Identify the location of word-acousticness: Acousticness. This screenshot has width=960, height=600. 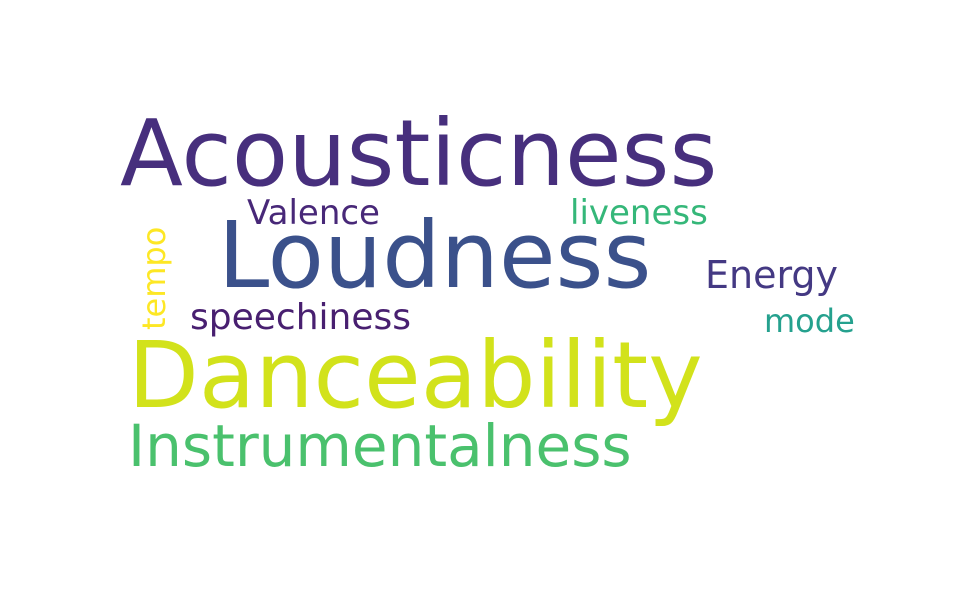
(419, 153).